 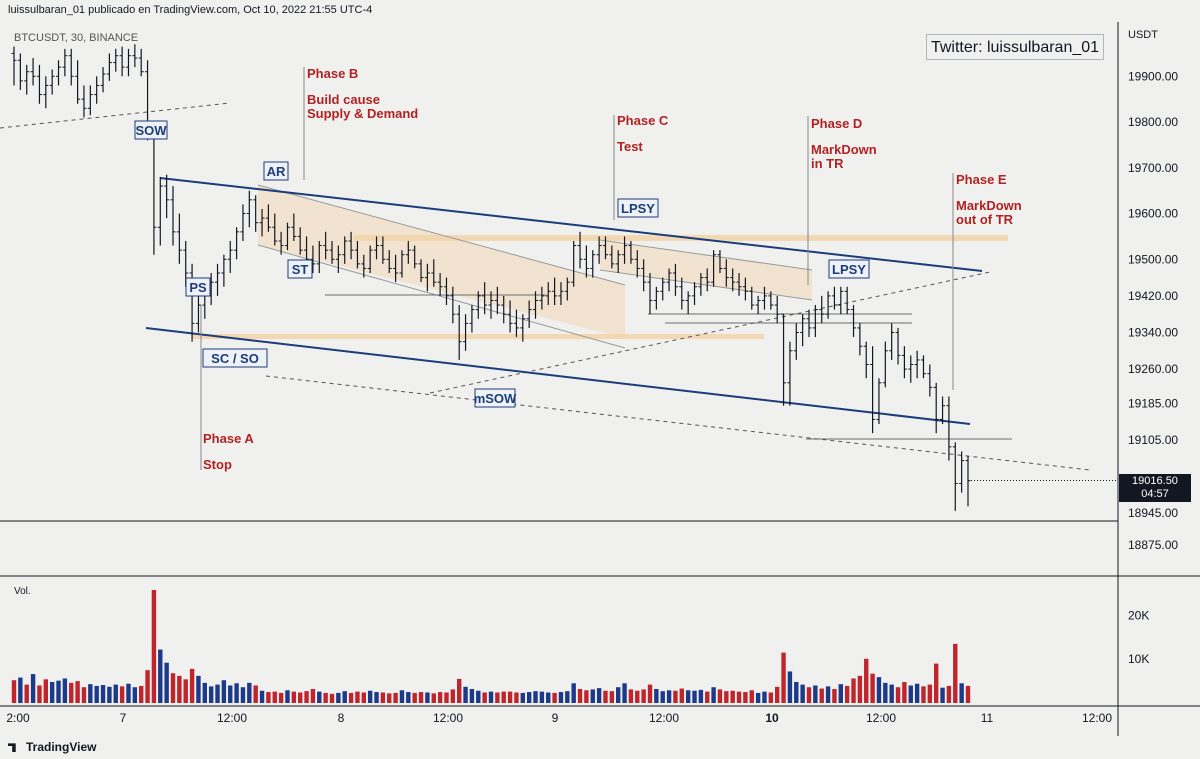 What do you see at coordinates (1153, 122) in the screenshot?
I see `price-tick-label: 19800.00` at bounding box center [1153, 122].